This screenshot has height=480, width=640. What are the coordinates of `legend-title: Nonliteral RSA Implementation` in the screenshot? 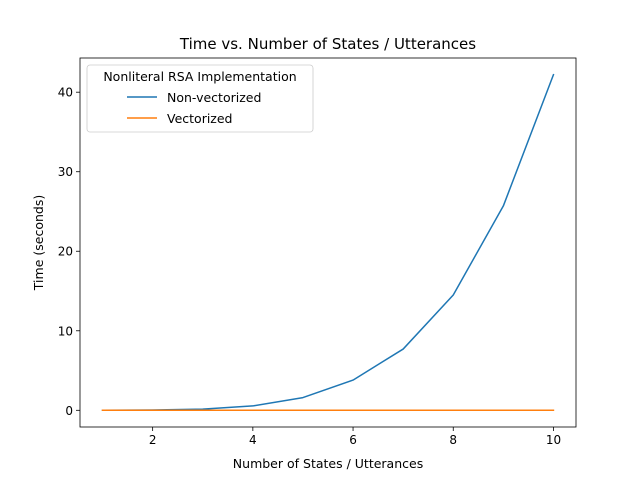 It's located at (199, 76).